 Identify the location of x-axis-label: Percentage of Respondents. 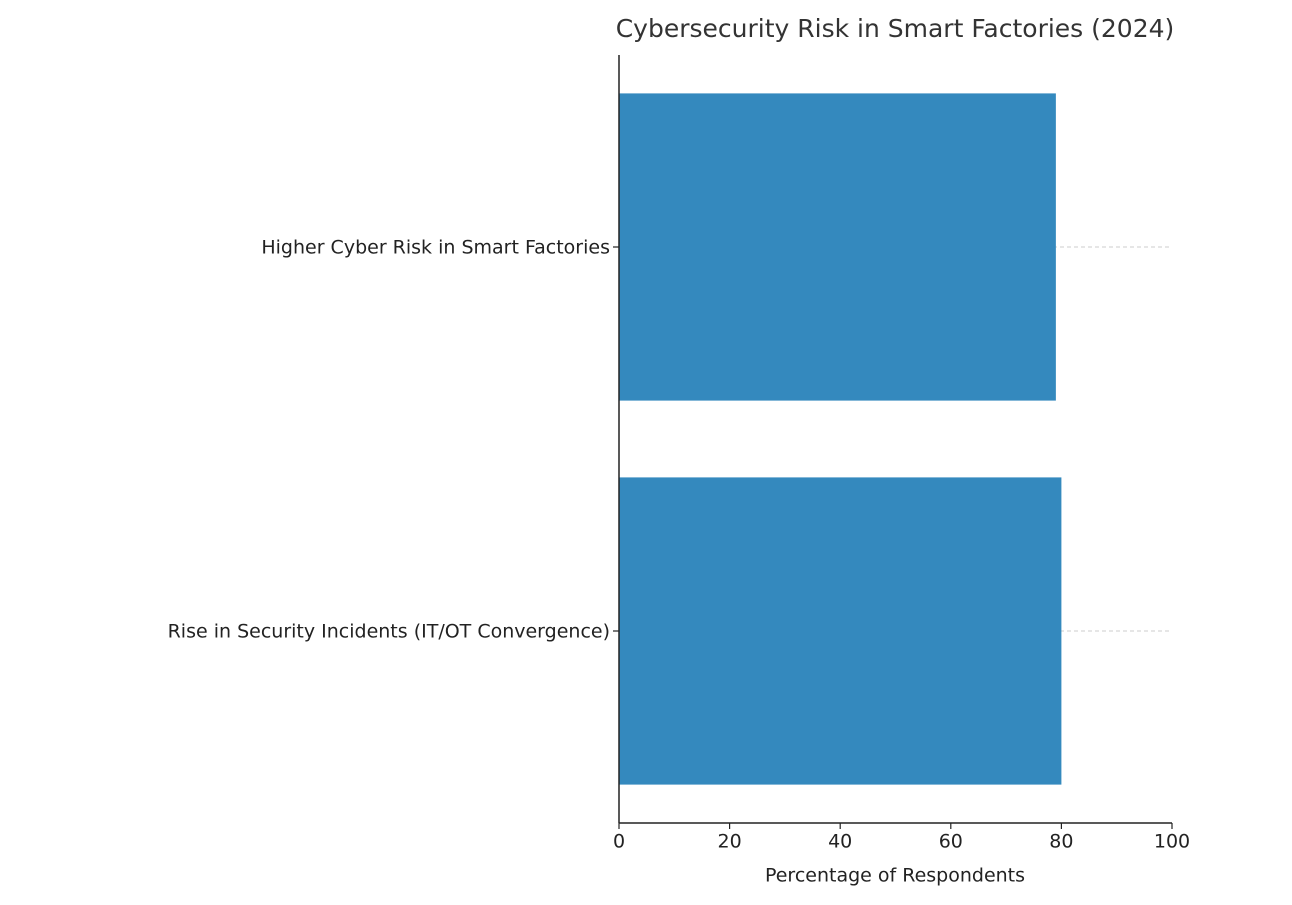
(895, 876).